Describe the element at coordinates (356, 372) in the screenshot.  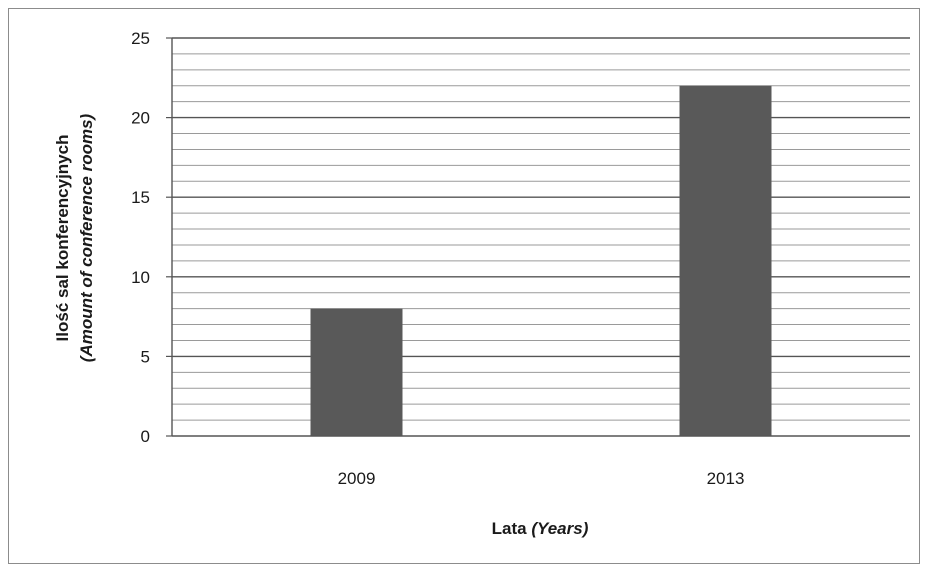
I see `bar-2009` at that location.